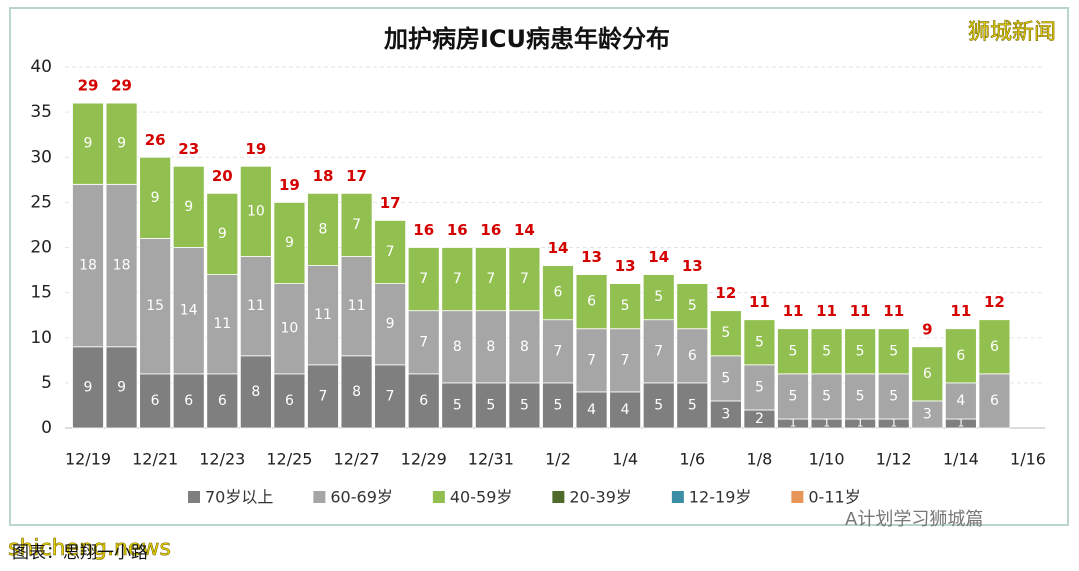  I want to click on y-tick-label: 0, so click(46, 428).